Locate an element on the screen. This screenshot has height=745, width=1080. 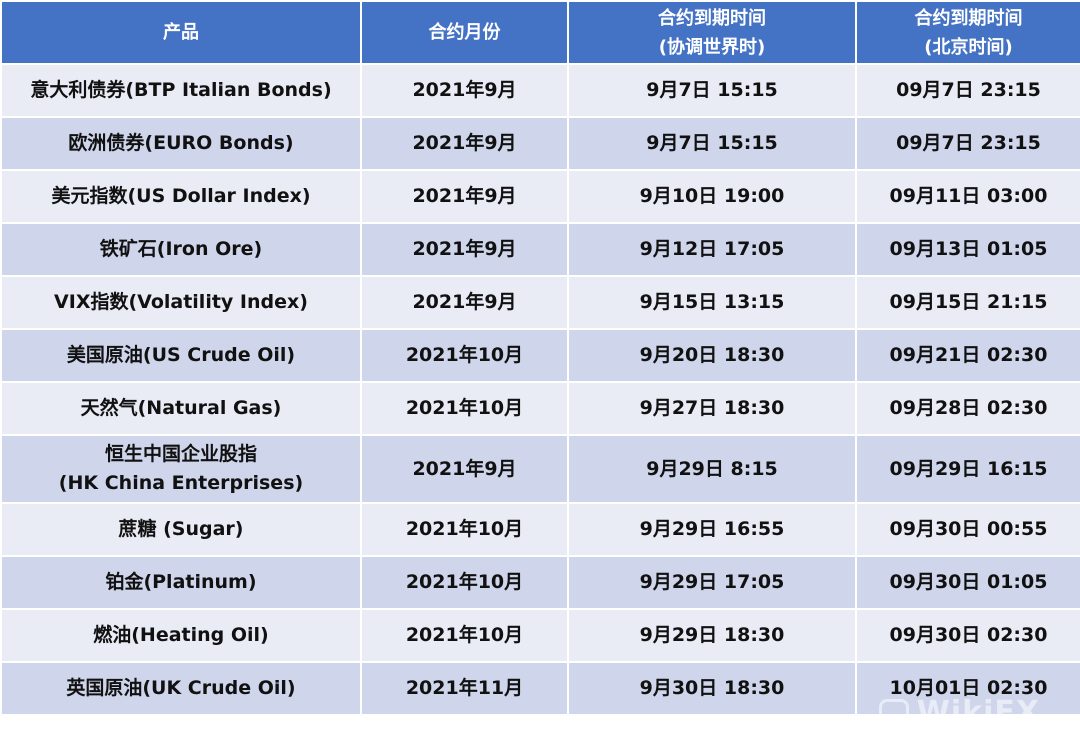
product-name: 铂金(Platinum) is located at coordinates (181, 582).